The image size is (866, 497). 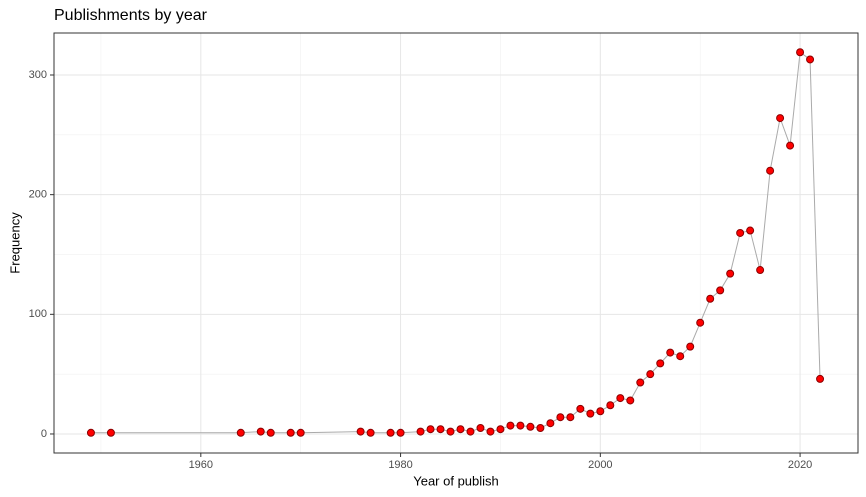 I want to click on chart-title: Publishments by year, so click(x=131, y=15).